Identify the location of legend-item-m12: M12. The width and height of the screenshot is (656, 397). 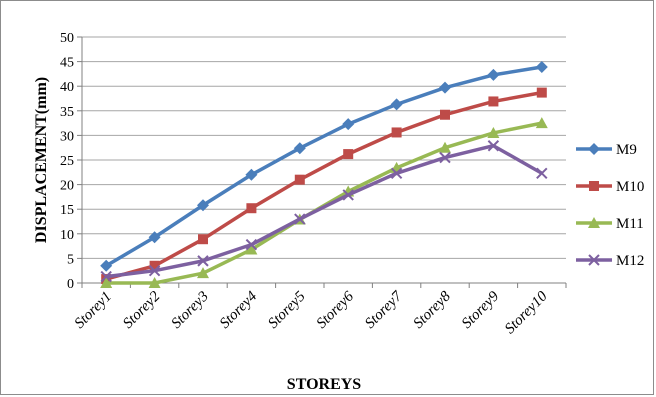
(610, 261).